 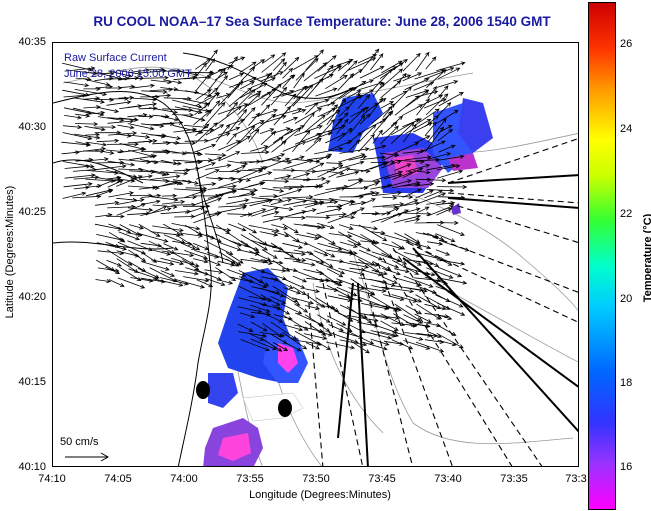 I want to click on y-tick-label: 40:15, so click(x=32, y=382).